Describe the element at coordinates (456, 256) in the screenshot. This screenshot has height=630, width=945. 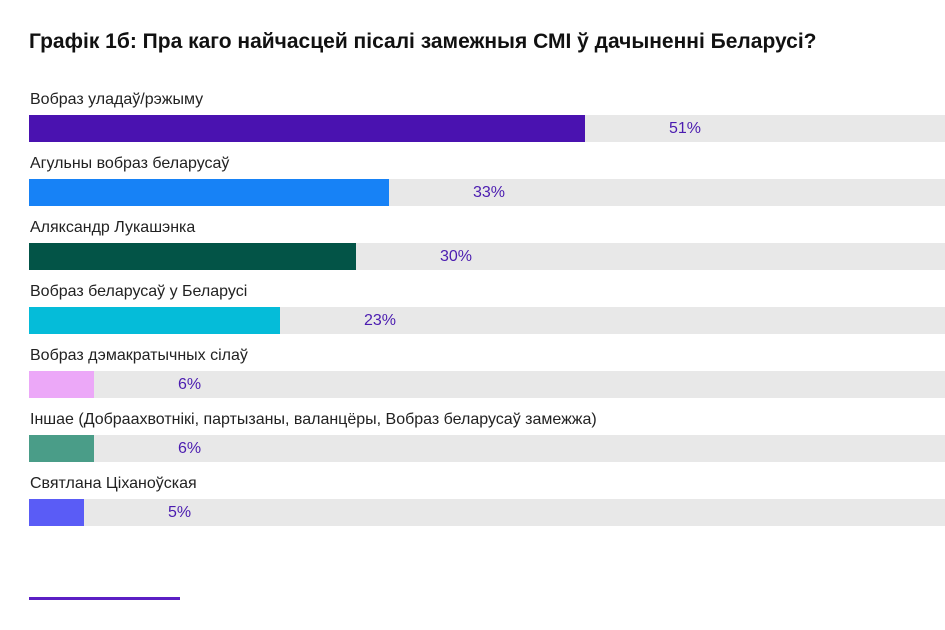
I see `value-label: 30%` at that location.